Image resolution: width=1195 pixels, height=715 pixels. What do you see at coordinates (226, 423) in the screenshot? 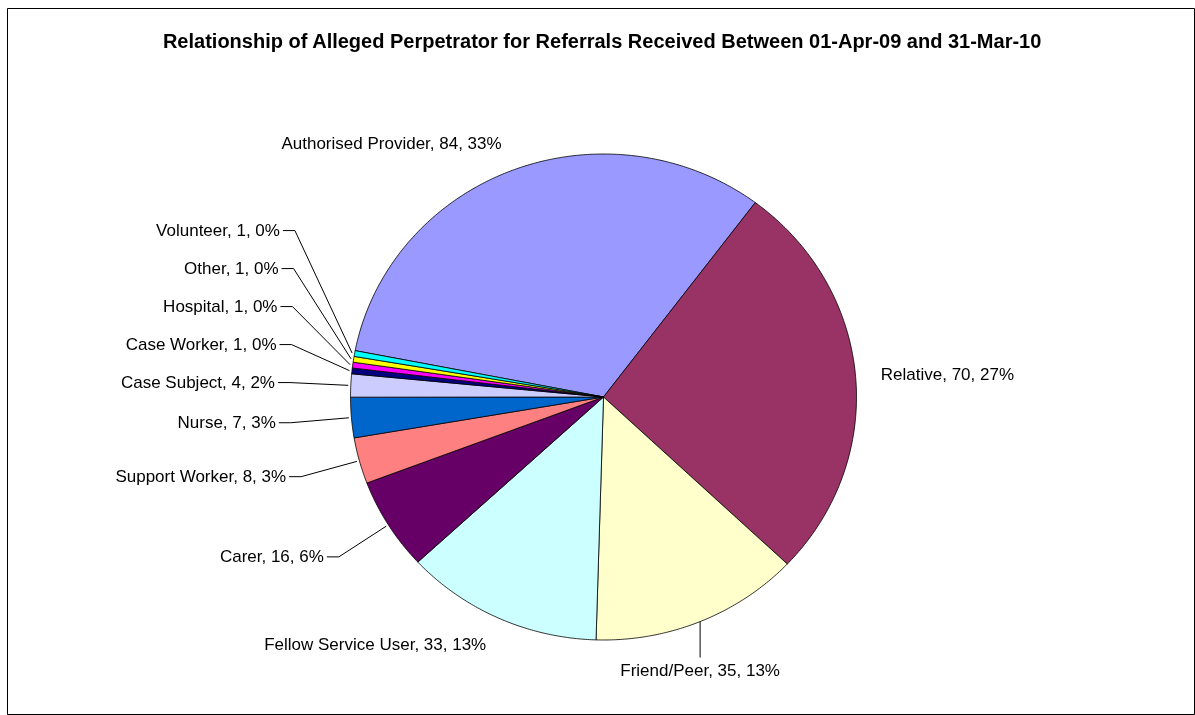
I see `slice-label: Nurse, 7, 3%` at bounding box center [226, 423].